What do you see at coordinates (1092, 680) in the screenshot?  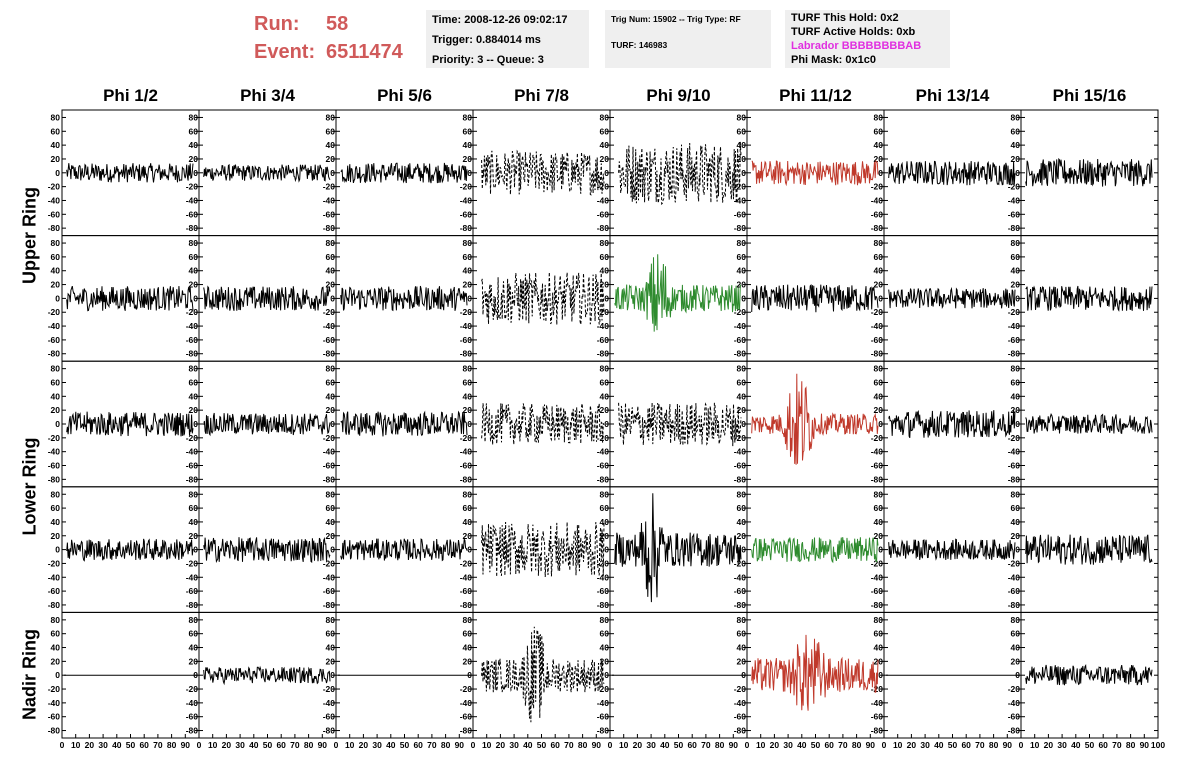 I see `waveform-panel: 0 10 20 30 40 50 60 70 80 90 100` at bounding box center [1092, 680].